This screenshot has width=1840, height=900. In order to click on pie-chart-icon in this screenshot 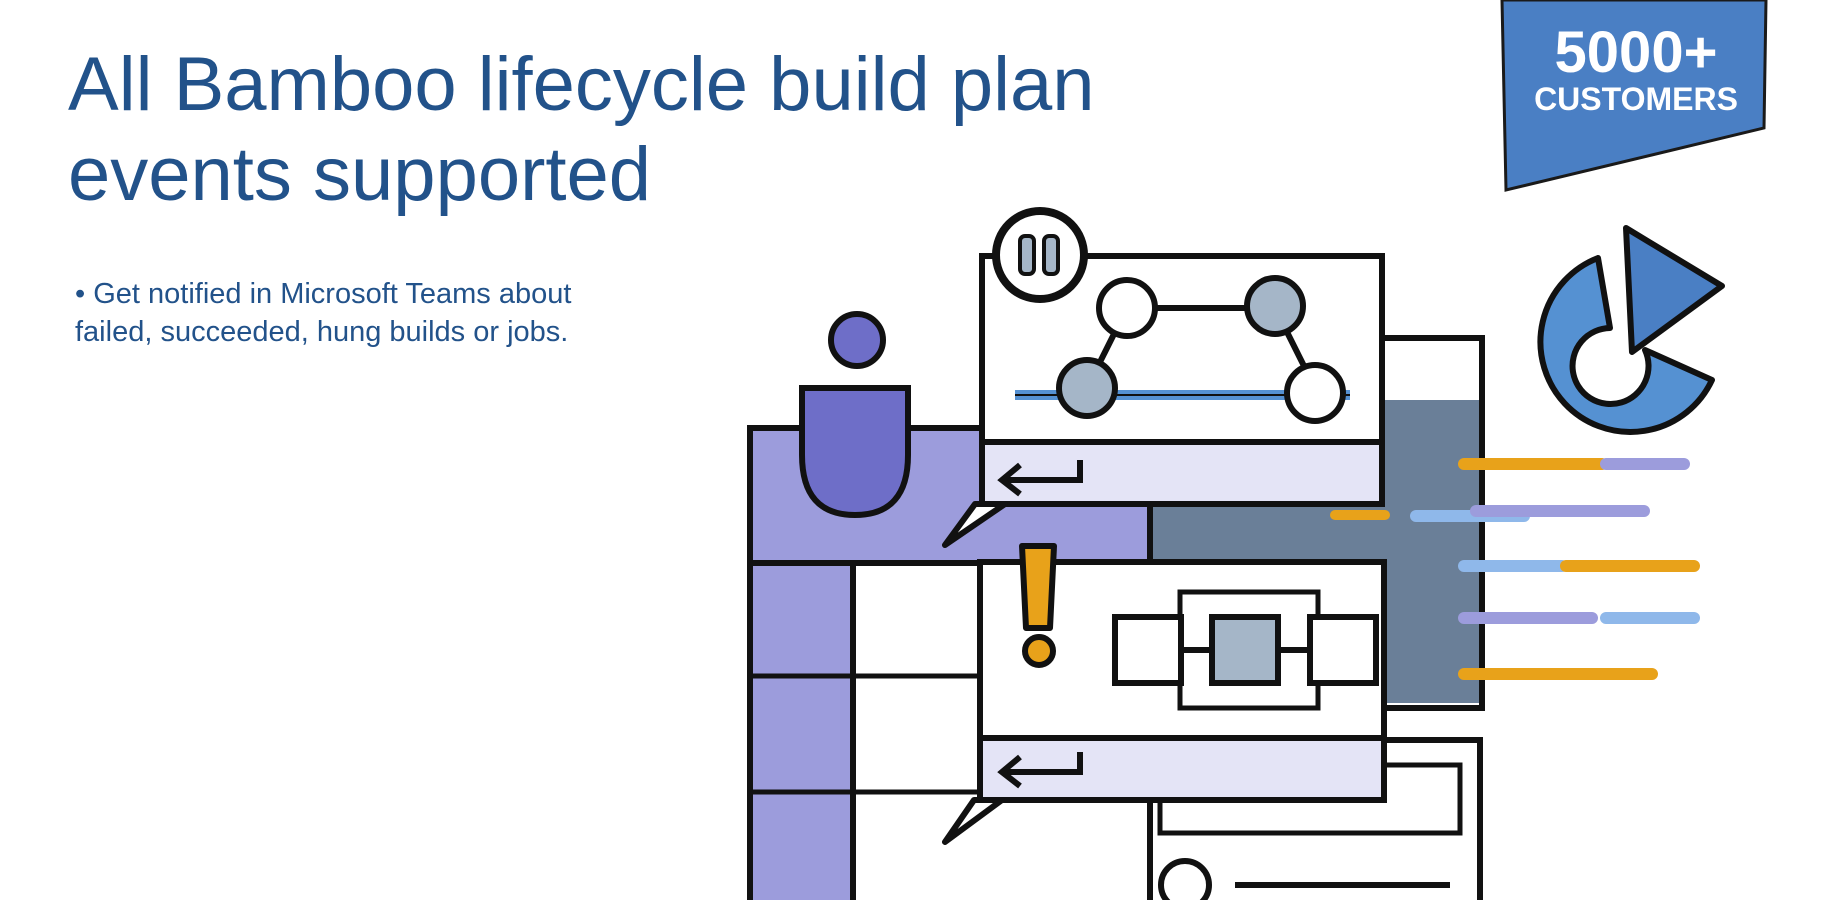, I will do `click(1626, 345)`.